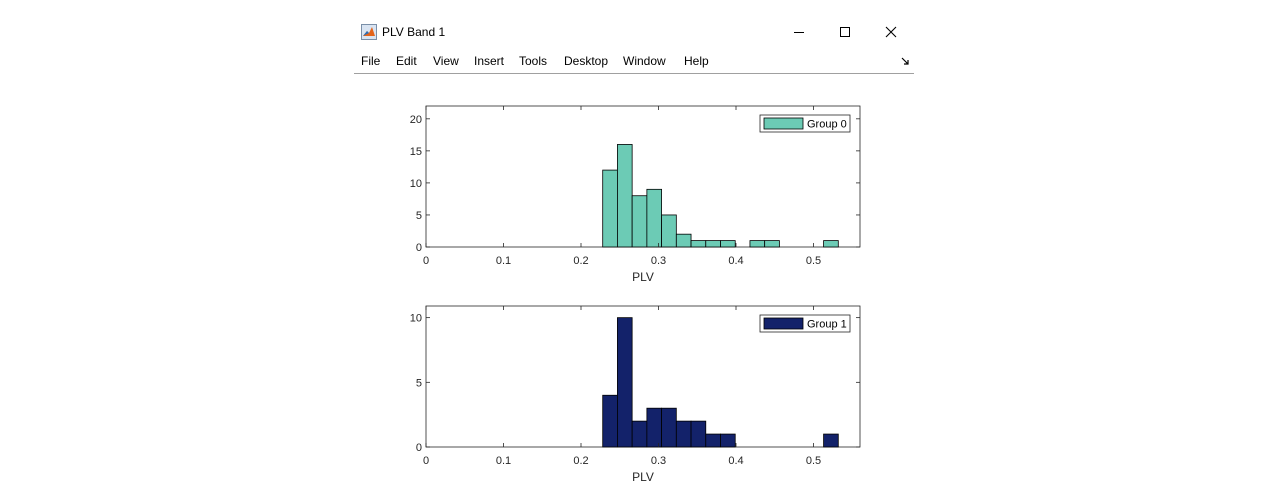 This screenshot has height=494, width=1269. Describe the element at coordinates (827, 325) in the screenshot. I see `legend-label: Group 1` at that location.